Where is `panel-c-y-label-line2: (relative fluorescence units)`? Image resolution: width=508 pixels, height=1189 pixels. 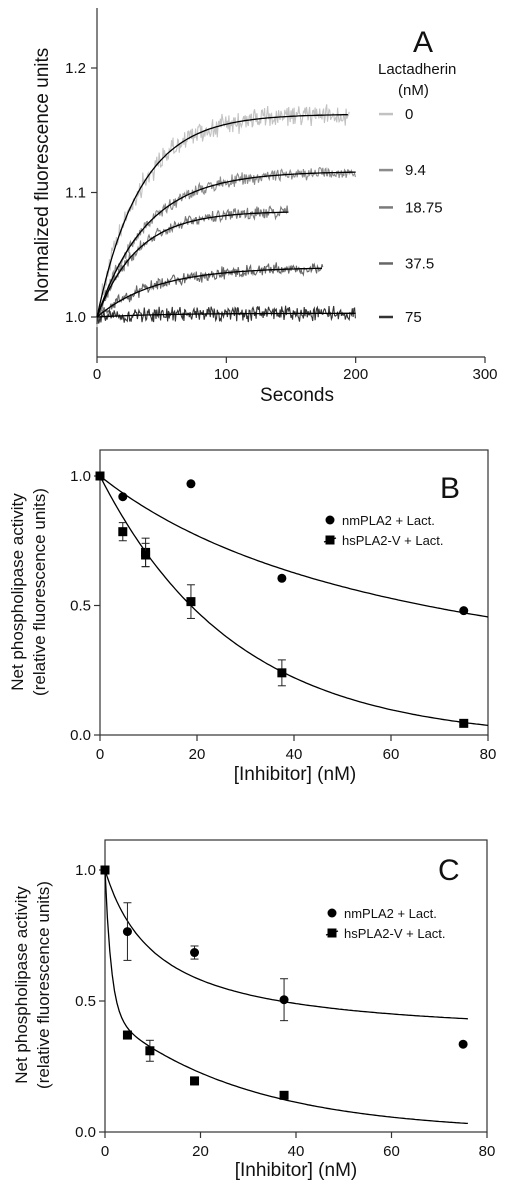
panel-c-y-label-line2: (relative fluorescence units) is located at coordinates (43, 985).